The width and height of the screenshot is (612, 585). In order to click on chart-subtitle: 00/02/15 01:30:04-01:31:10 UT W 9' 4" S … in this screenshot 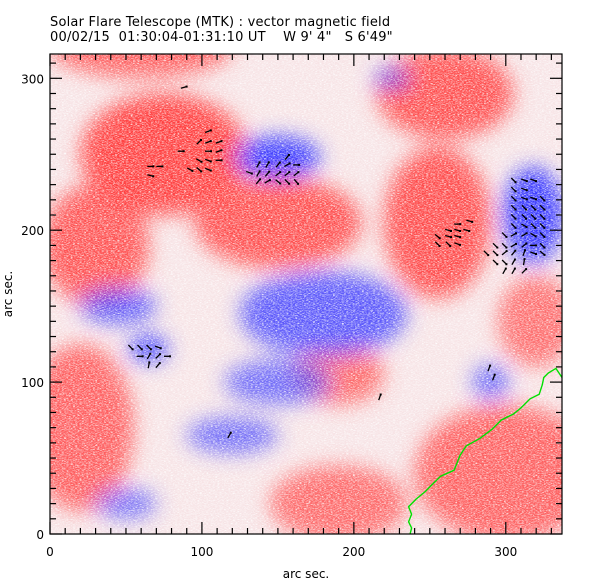, I will do `click(221, 38)`.